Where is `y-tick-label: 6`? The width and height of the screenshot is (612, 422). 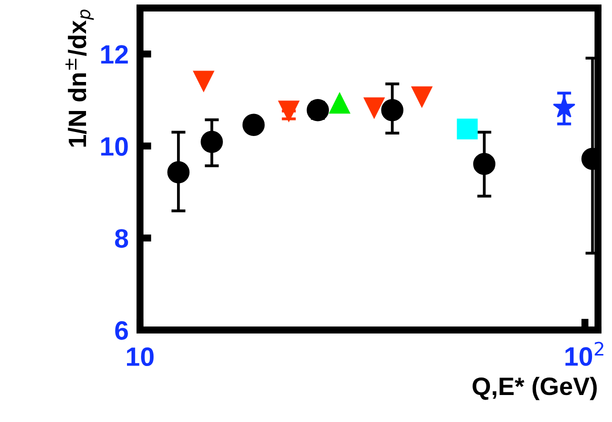 y-tick-label: 6 is located at coordinates (121, 330).